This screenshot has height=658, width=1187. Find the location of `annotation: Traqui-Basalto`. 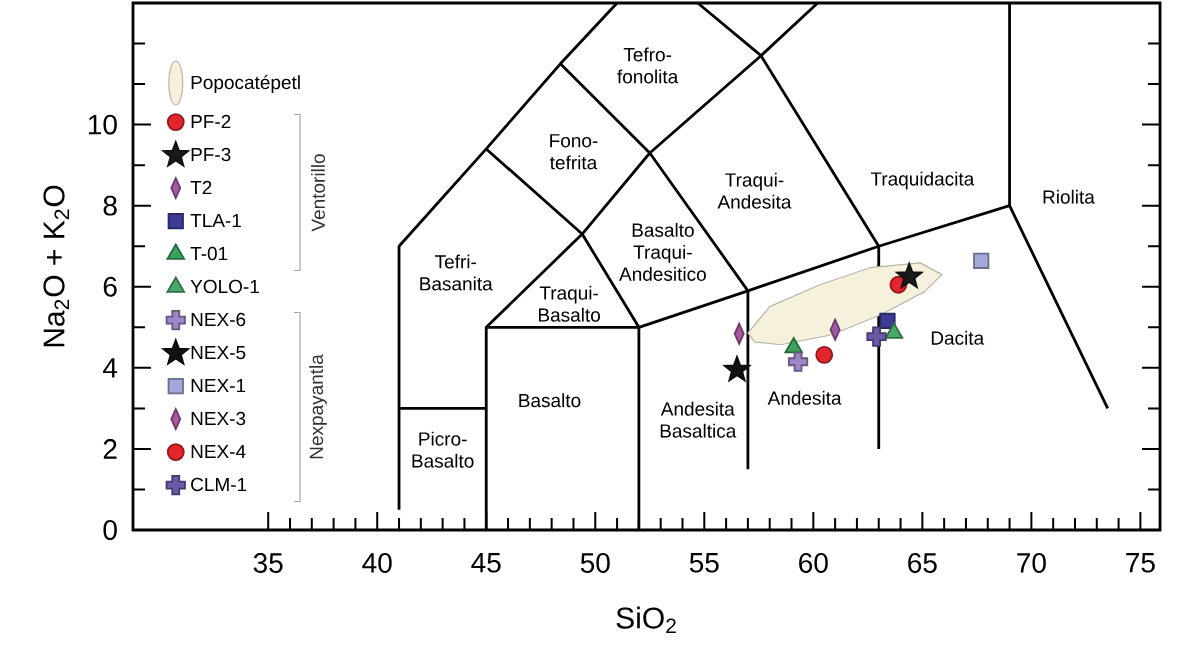

annotation: Traqui-Basalto is located at coordinates (569, 303).